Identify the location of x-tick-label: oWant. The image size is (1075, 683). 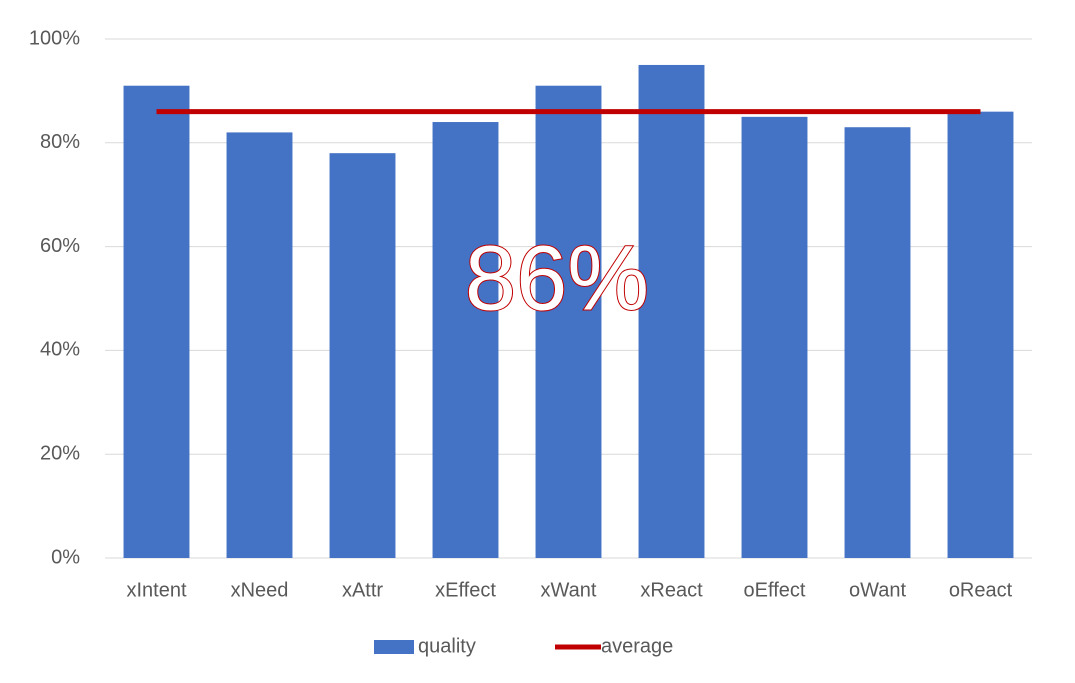
(878, 590).